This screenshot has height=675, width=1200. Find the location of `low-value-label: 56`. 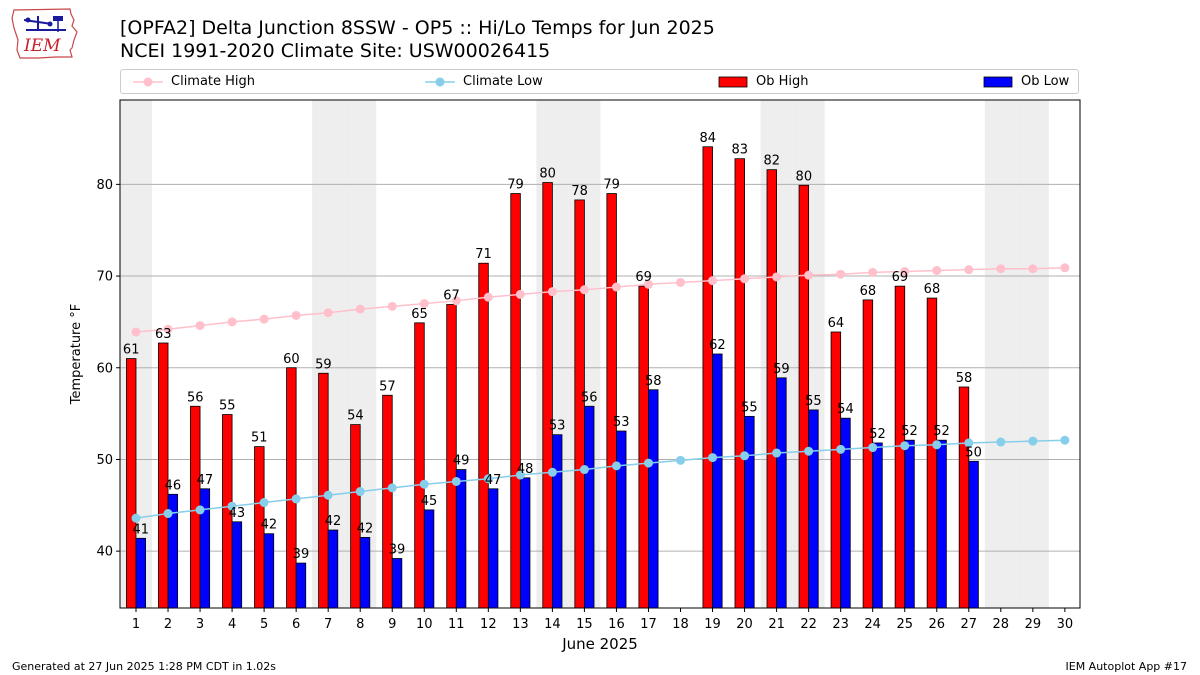

low-value-label: 56 is located at coordinates (589, 397).